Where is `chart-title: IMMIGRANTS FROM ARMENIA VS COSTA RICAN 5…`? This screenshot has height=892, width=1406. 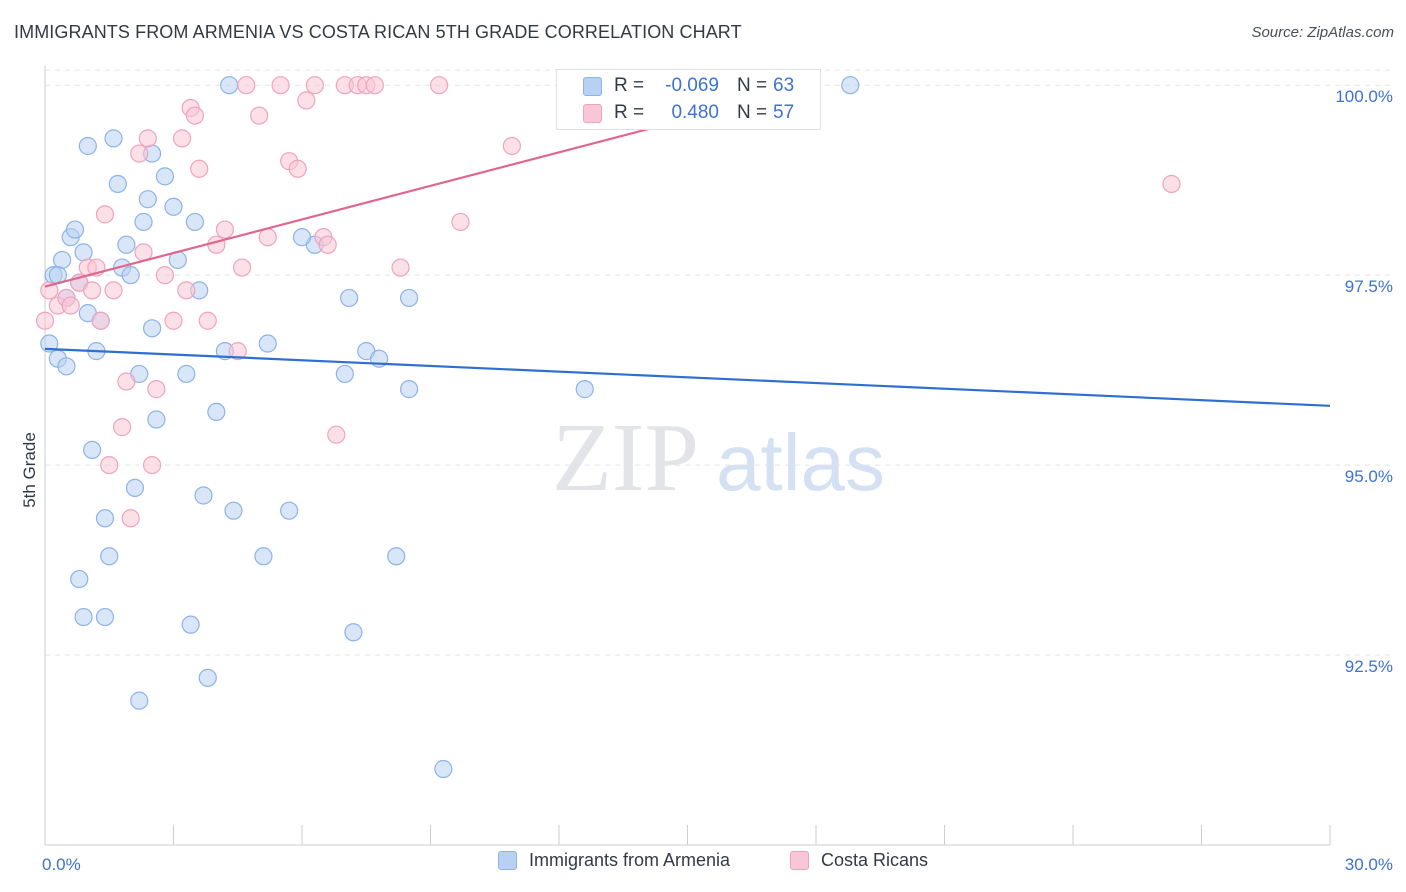 chart-title: IMMIGRANTS FROM ARMENIA VS COSTA RICAN 5… is located at coordinates (378, 32).